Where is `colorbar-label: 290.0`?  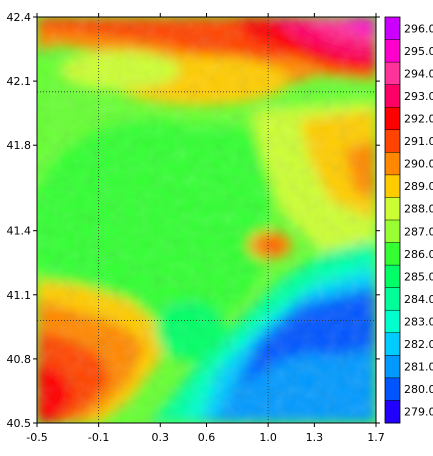 colorbar-label: 290.0 is located at coordinates (418, 164).